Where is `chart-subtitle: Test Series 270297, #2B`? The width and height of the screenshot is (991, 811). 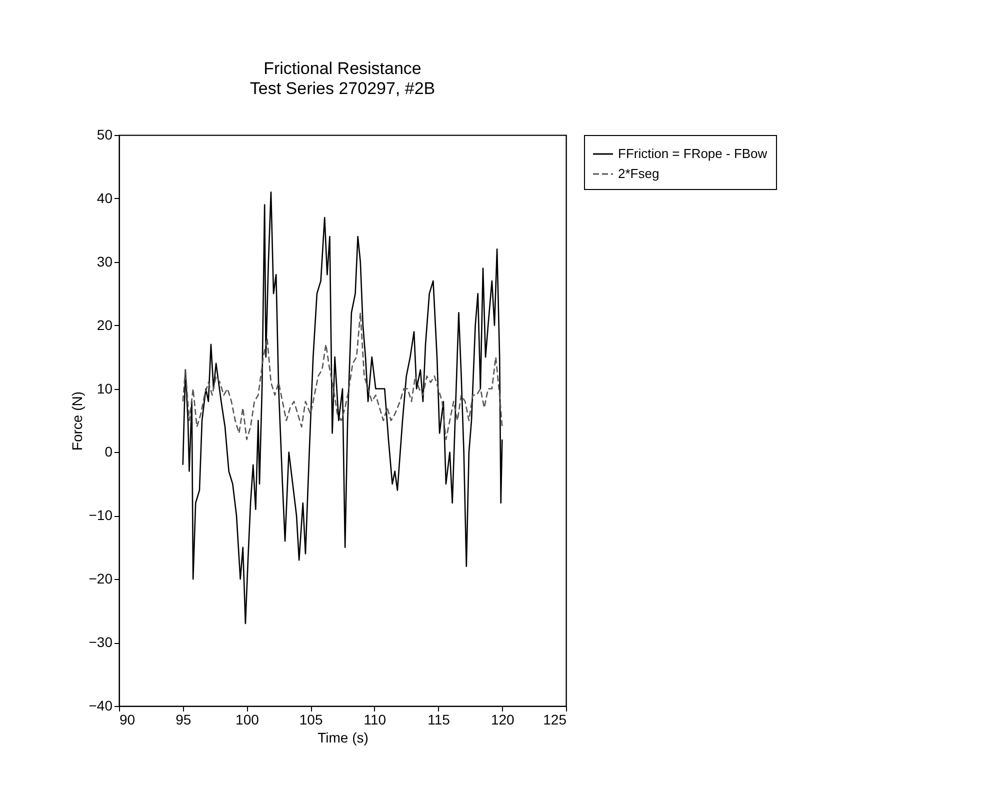
chart-subtitle: Test Series 270297, #2B is located at coordinates (343, 88).